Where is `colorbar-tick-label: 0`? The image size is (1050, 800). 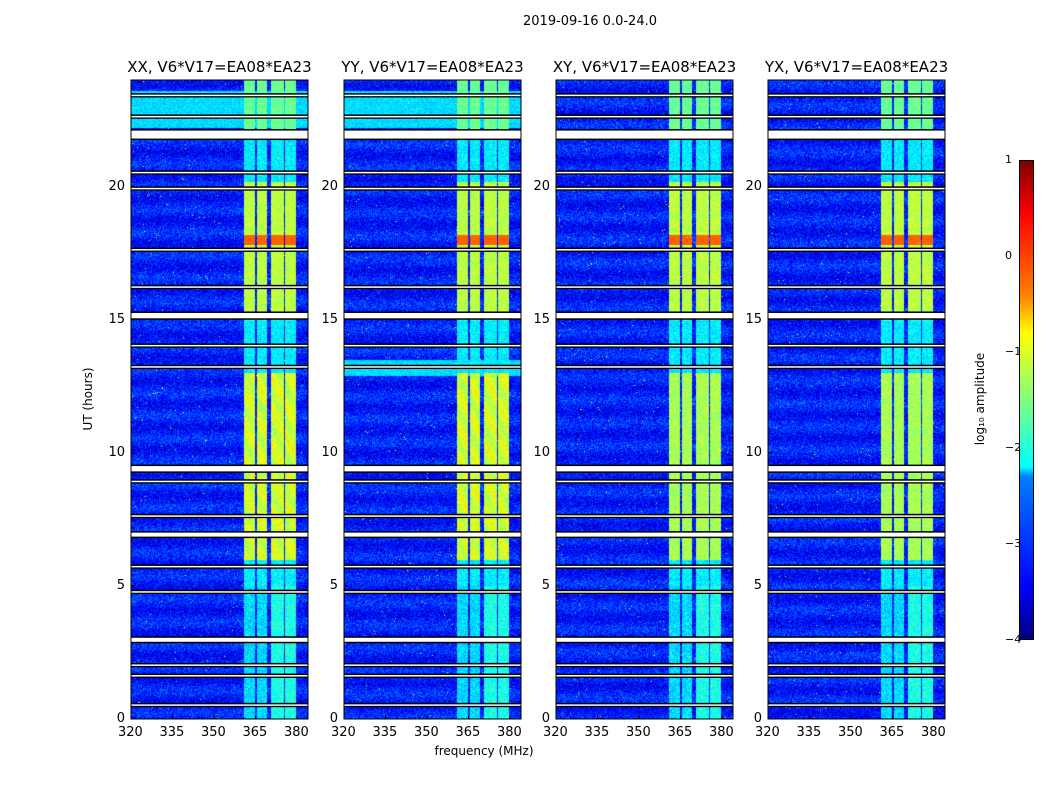
colorbar-tick-label: 0 is located at coordinates (1008, 255).